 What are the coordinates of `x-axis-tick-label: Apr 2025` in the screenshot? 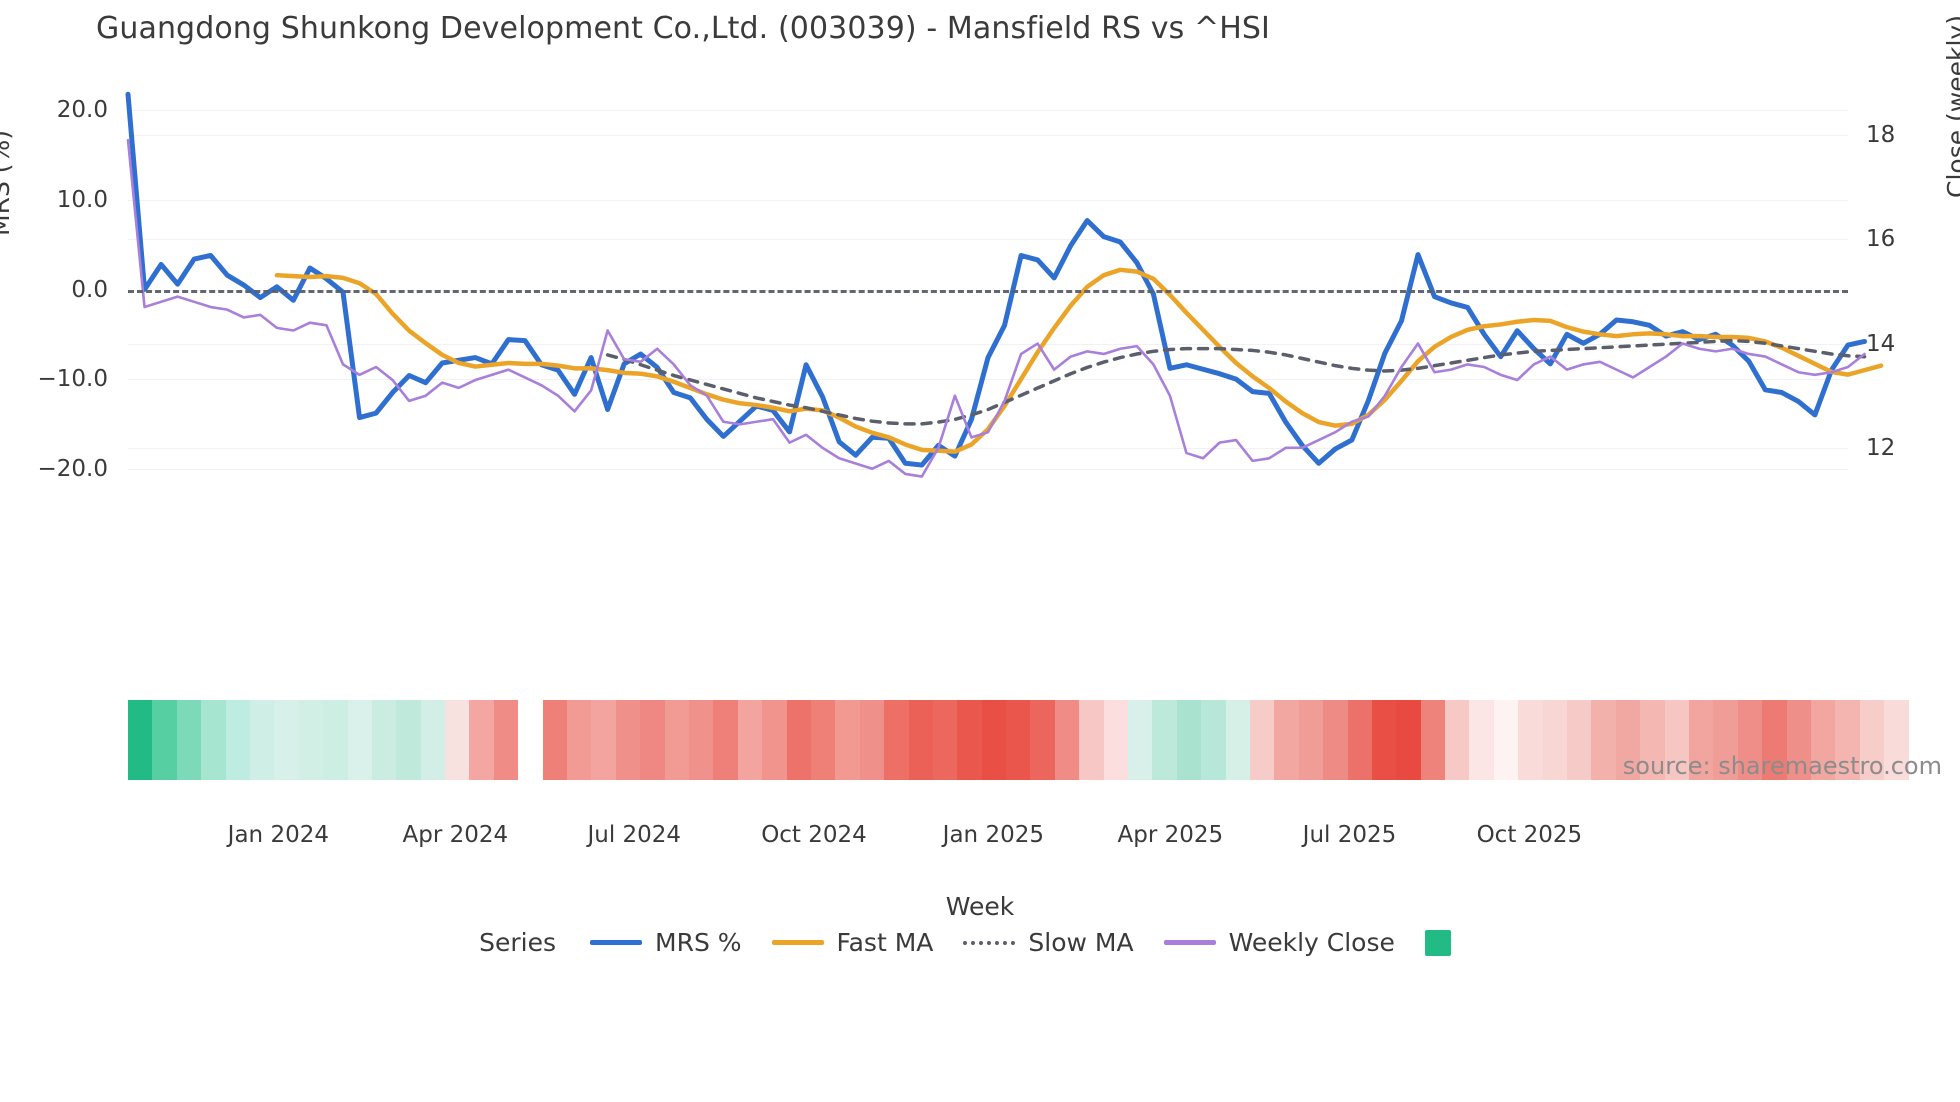 It's located at (1170, 835).